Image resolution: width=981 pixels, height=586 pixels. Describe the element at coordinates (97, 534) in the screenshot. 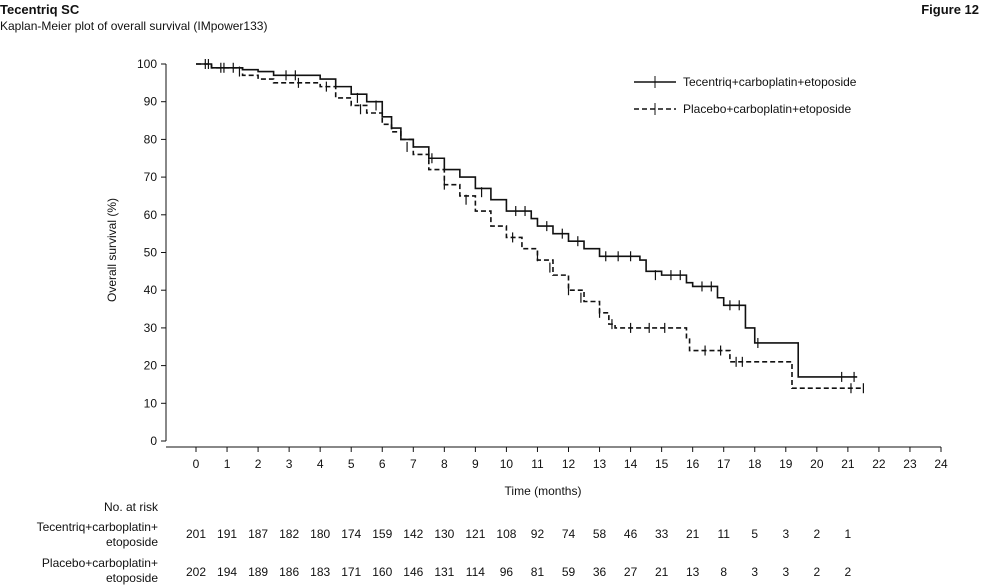

I see `risk-label-tecentriq: Tecentriq+carboplatin+ etoposide` at that location.